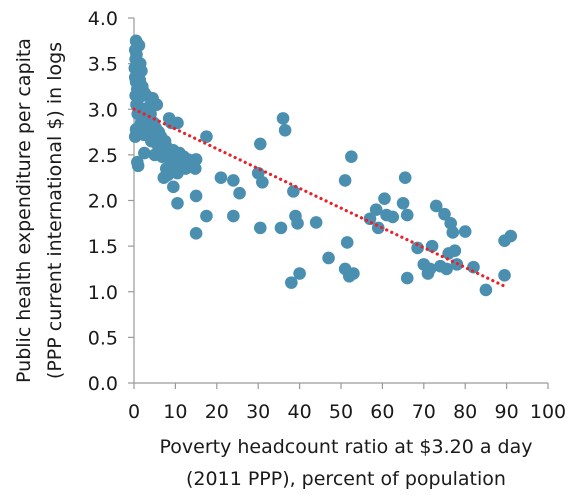  Describe the element at coordinates (103, 156) in the screenshot. I see `y-tick-label: 2.5` at that location.